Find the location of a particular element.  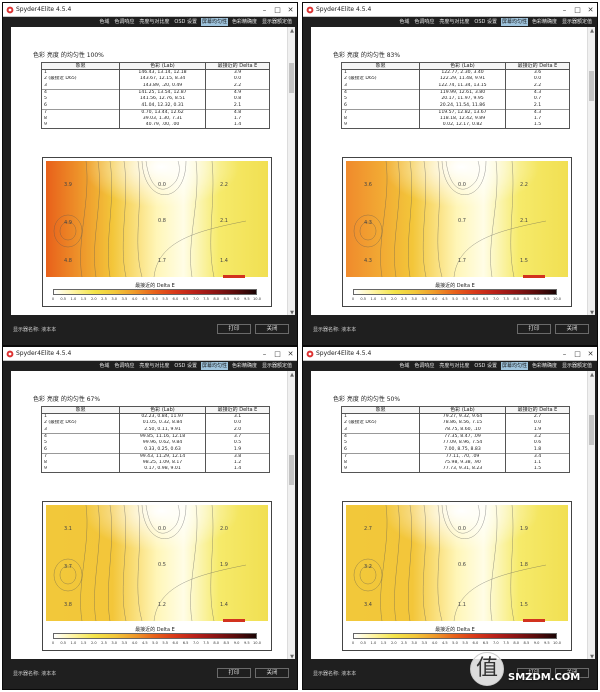

table-cell: 6 is located at coordinates (80, 450).